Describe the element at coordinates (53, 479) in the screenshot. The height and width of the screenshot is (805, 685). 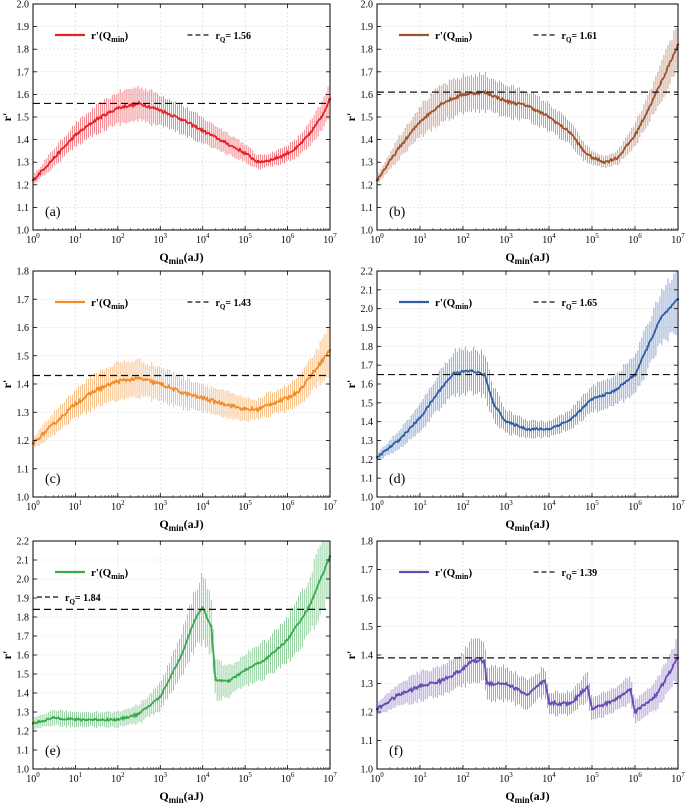
I see `panel-label: (c)` at that location.